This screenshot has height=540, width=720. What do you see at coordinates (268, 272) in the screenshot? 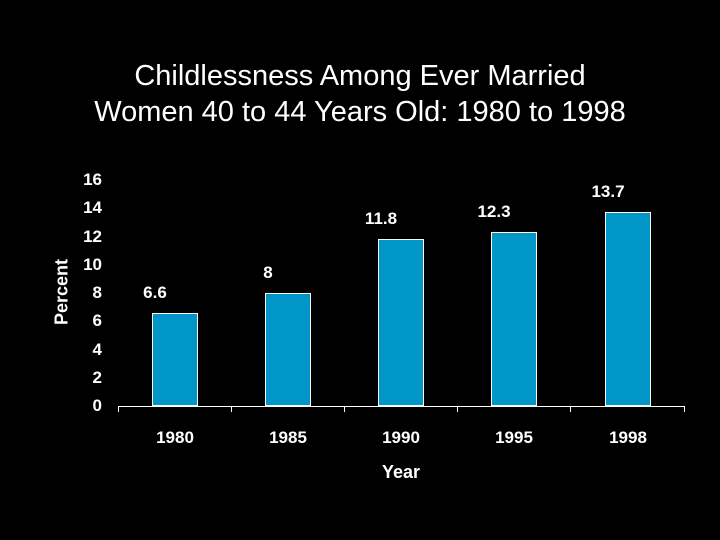
I see `bar-value-label: 8` at bounding box center [268, 272].